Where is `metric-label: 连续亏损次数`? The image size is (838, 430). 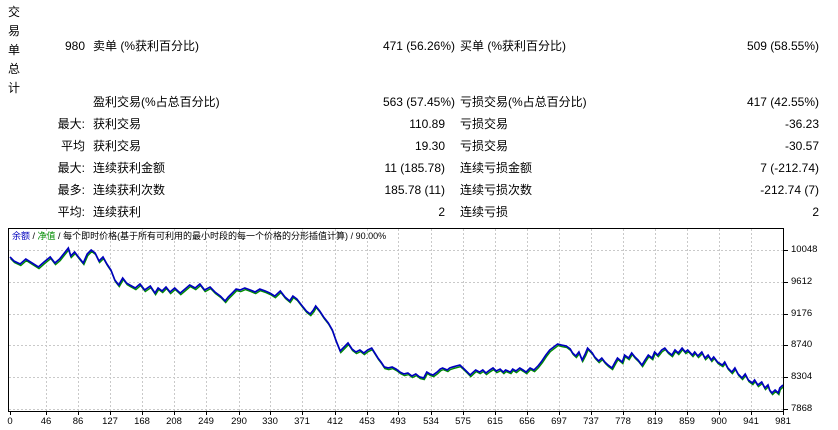 metric-label: 连续亏损次数 is located at coordinates (496, 190).